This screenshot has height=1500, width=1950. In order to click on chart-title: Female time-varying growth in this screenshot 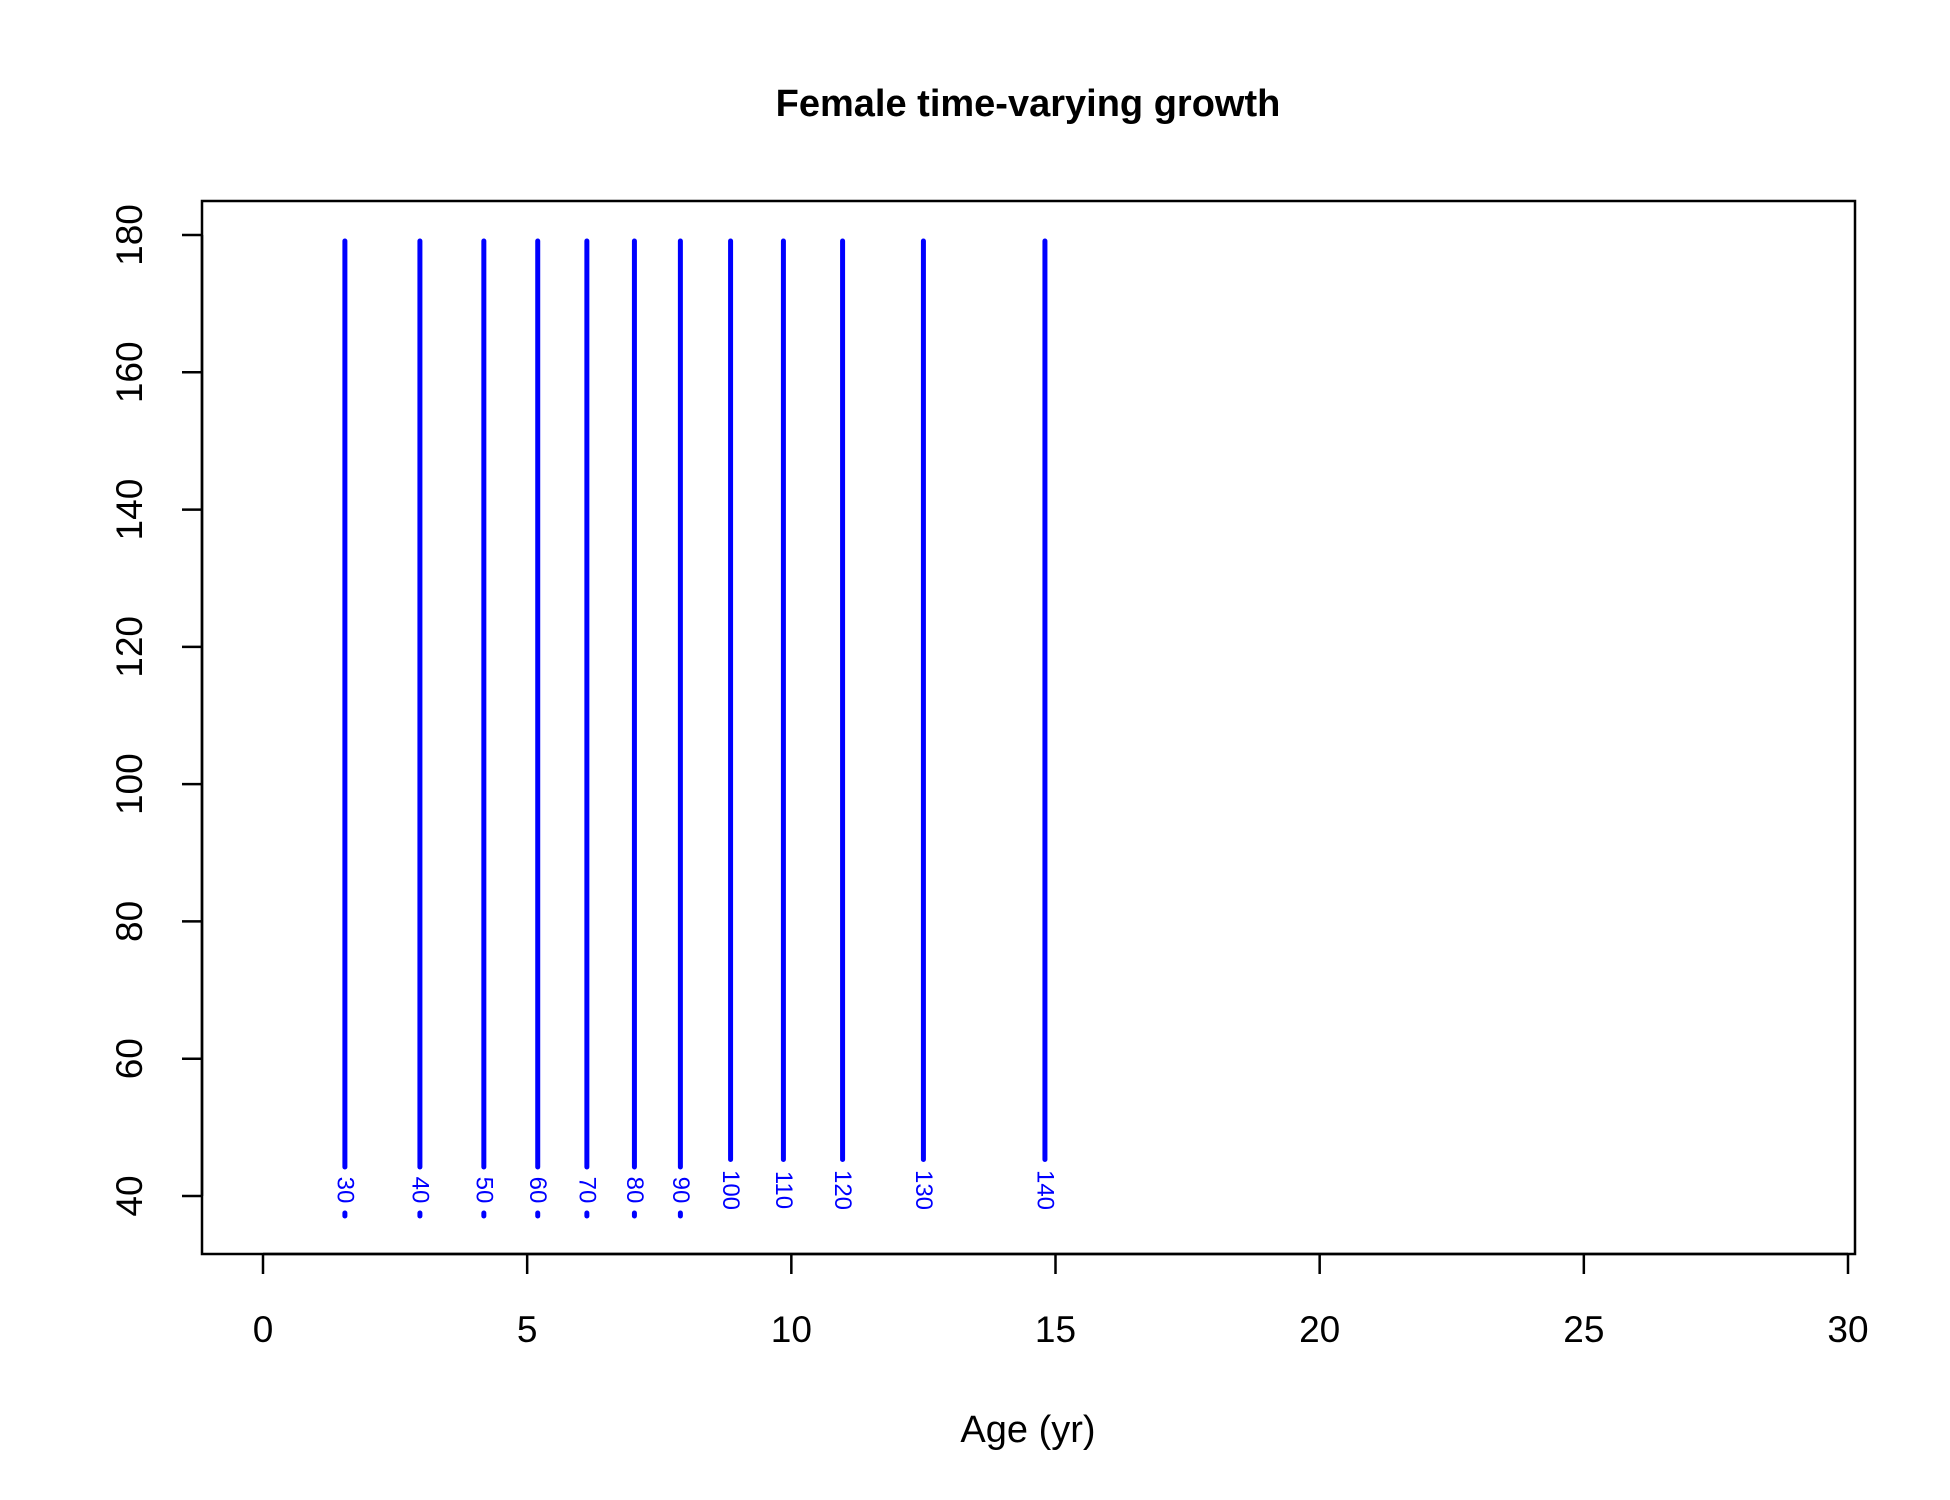, I will do `click(1028, 104)`.